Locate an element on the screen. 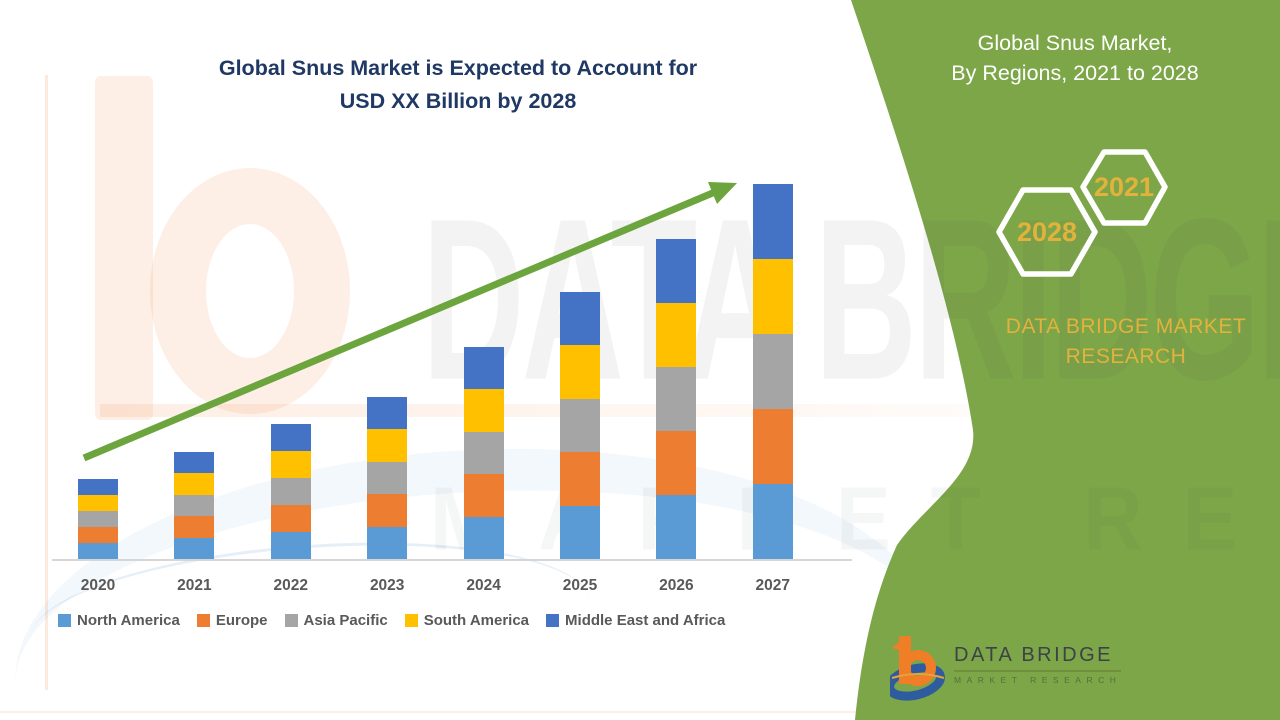  segment-south-america-2023 is located at coordinates (387, 445).